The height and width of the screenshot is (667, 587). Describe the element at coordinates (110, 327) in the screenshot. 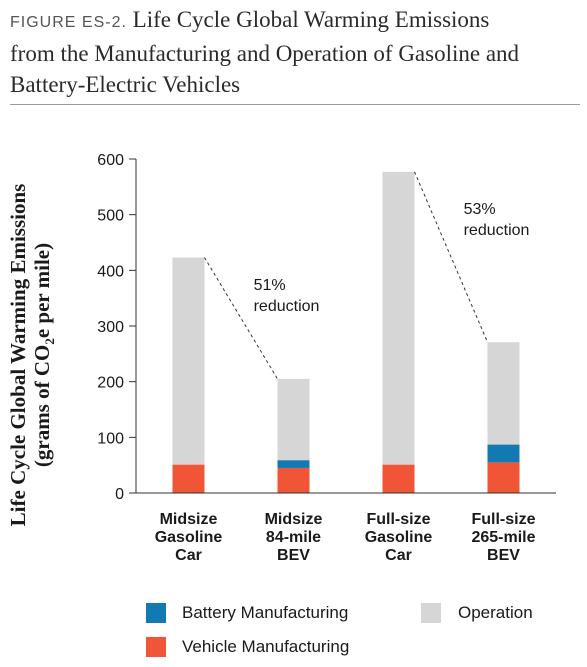

I see `y-tick-label: 300` at that location.